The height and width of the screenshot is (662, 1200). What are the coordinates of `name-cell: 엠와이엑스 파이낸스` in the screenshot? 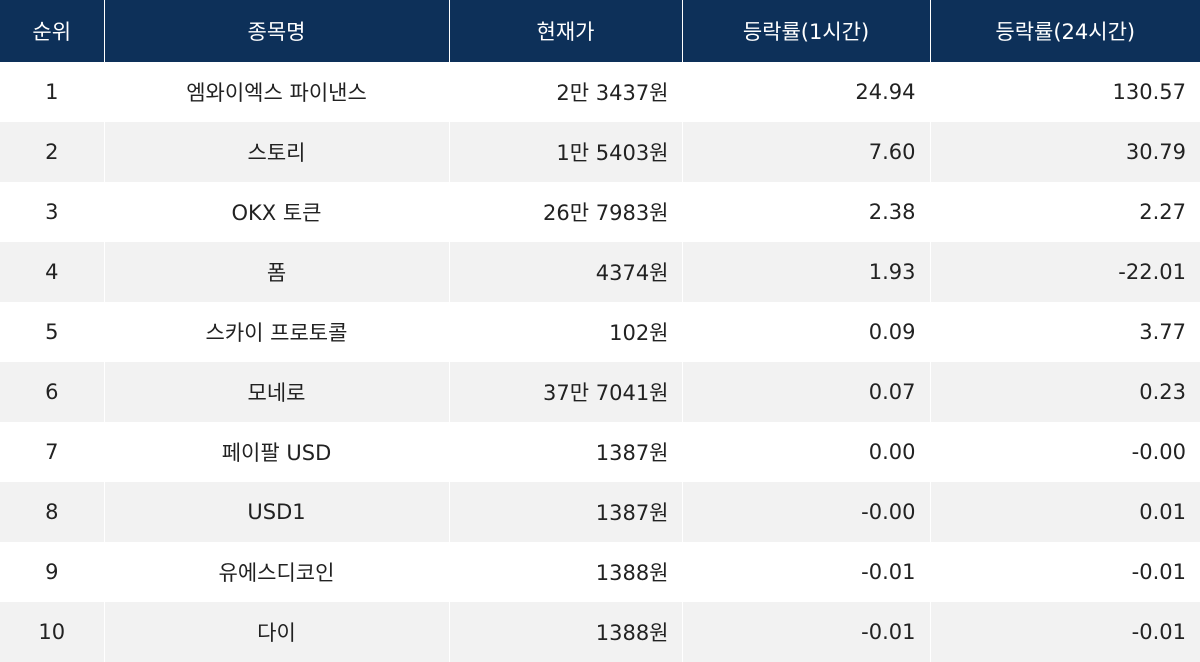 It's located at (276, 92).